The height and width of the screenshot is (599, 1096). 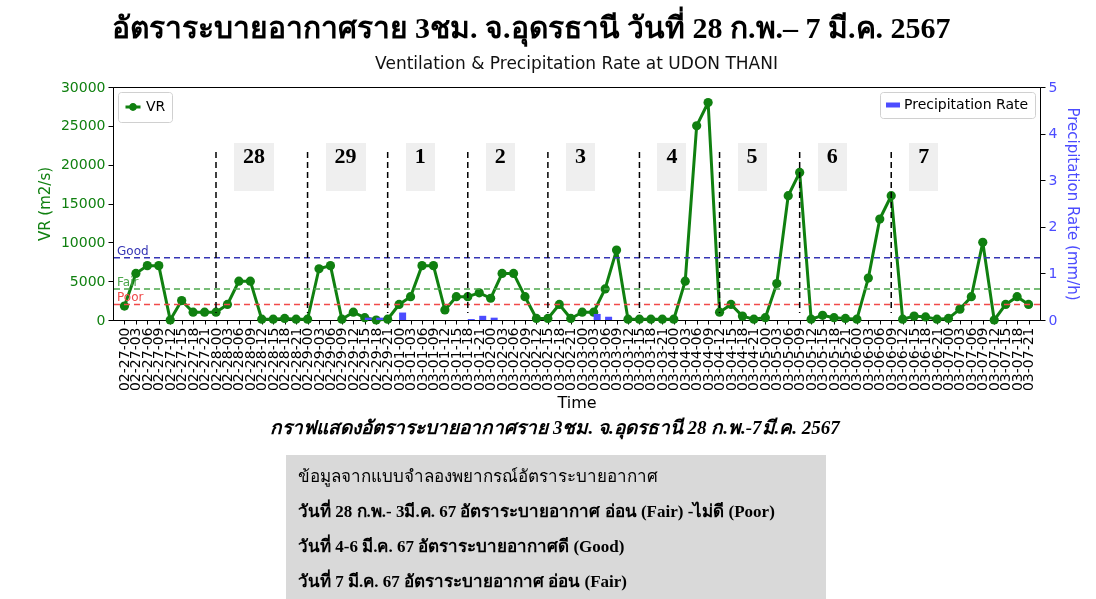 What do you see at coordinates (752, 167) in the screenshot?
I see `ref-line-label: 5` at bounding box center [752, 167].